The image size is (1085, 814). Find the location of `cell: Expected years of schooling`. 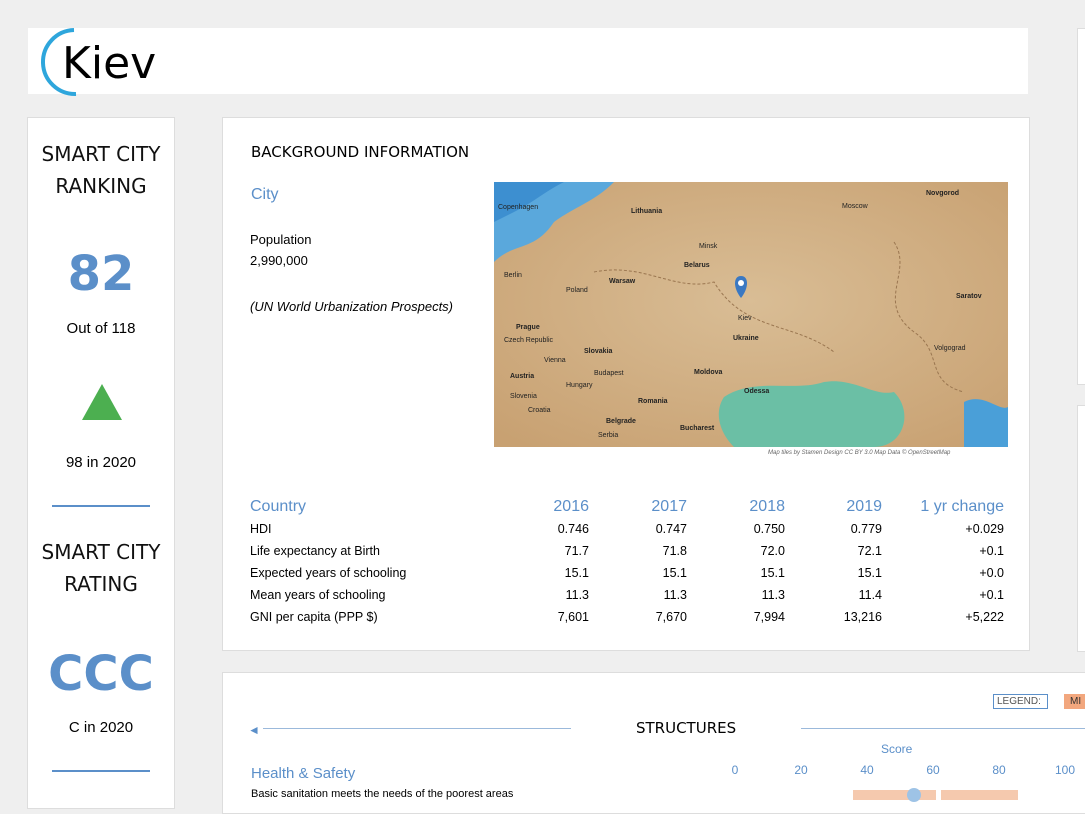

cell: Expected years of schooling is located at coordinates (328, 573).